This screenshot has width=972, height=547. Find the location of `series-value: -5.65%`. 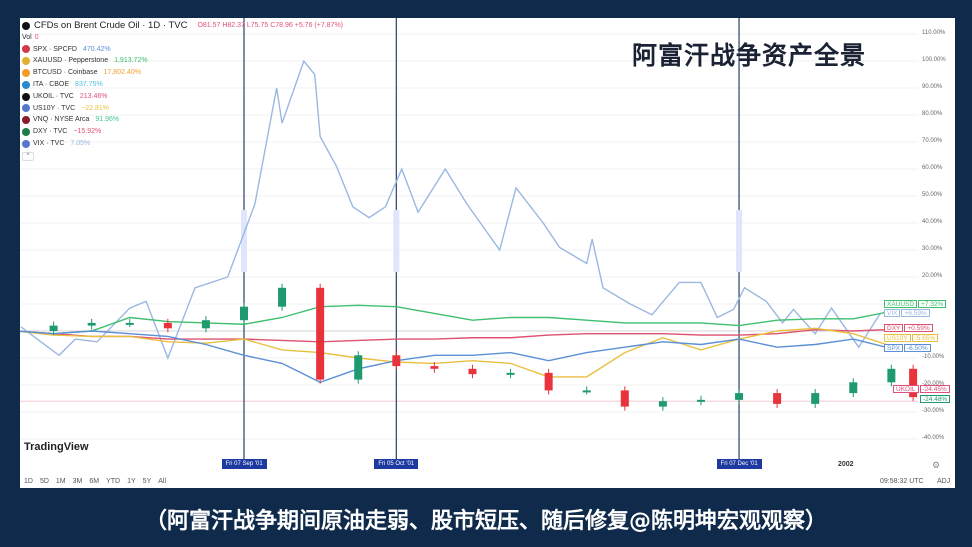

series-value: -5.65% is located at coordinates (925, 338).